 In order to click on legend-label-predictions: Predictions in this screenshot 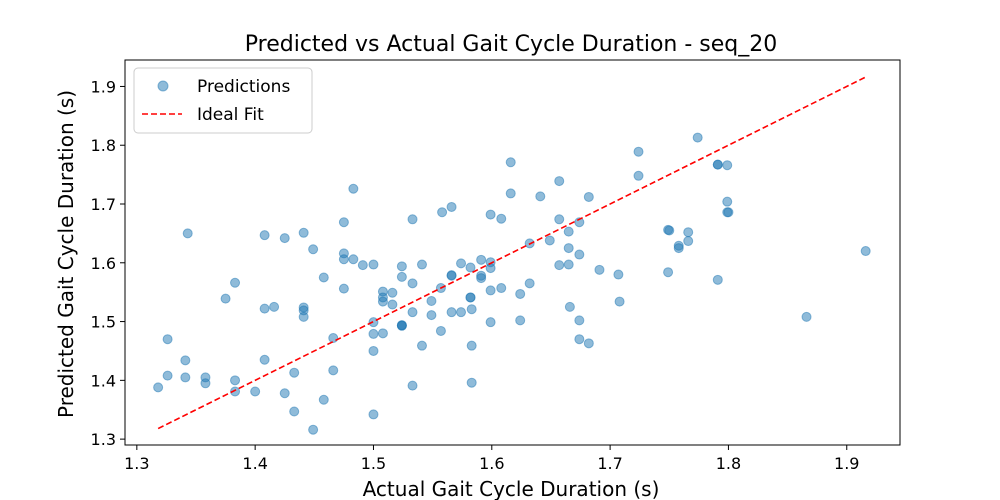, I will do `click(243, 87)`.